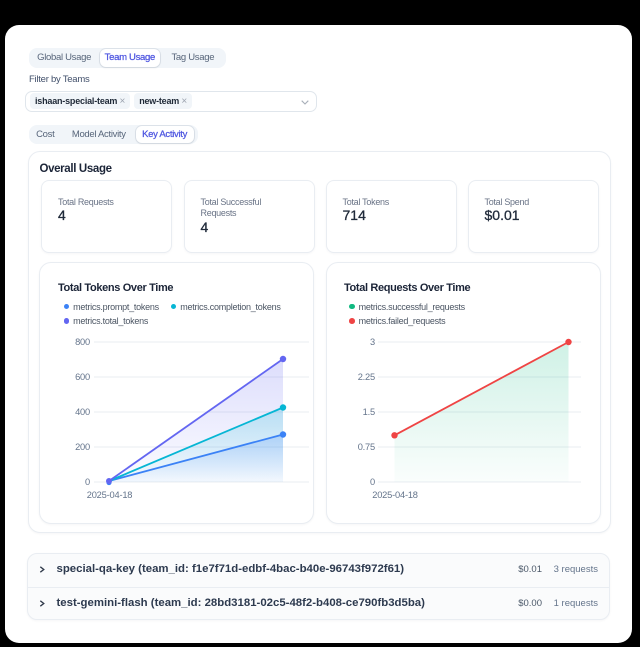  What do you see at coordinates (82, 377) in the screenshot?
I see `svg-text: 600` at bounding box center [82, 377].